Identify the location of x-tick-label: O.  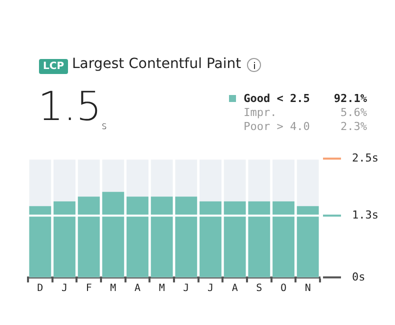
(283, 288).